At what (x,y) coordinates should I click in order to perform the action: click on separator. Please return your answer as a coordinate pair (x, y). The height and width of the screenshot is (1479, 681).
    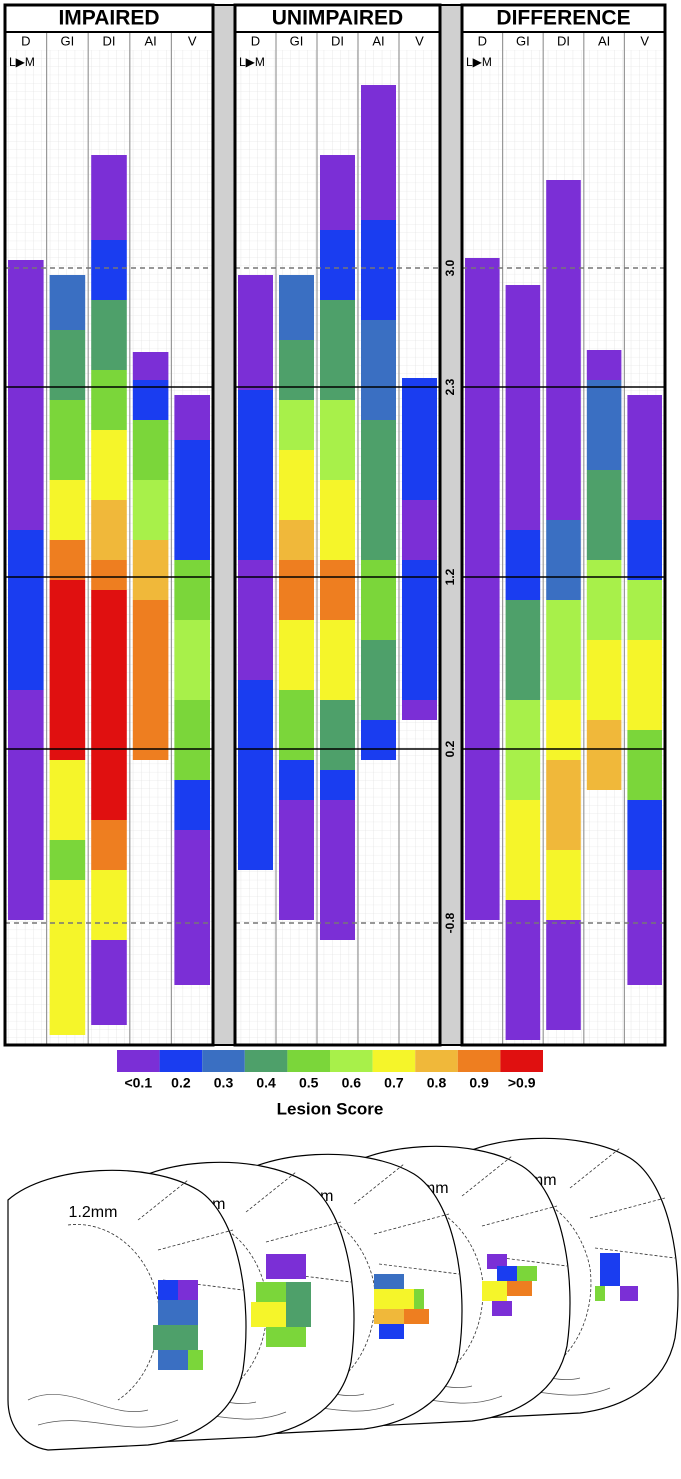
    Looking at the image, I should click on (451, 525).